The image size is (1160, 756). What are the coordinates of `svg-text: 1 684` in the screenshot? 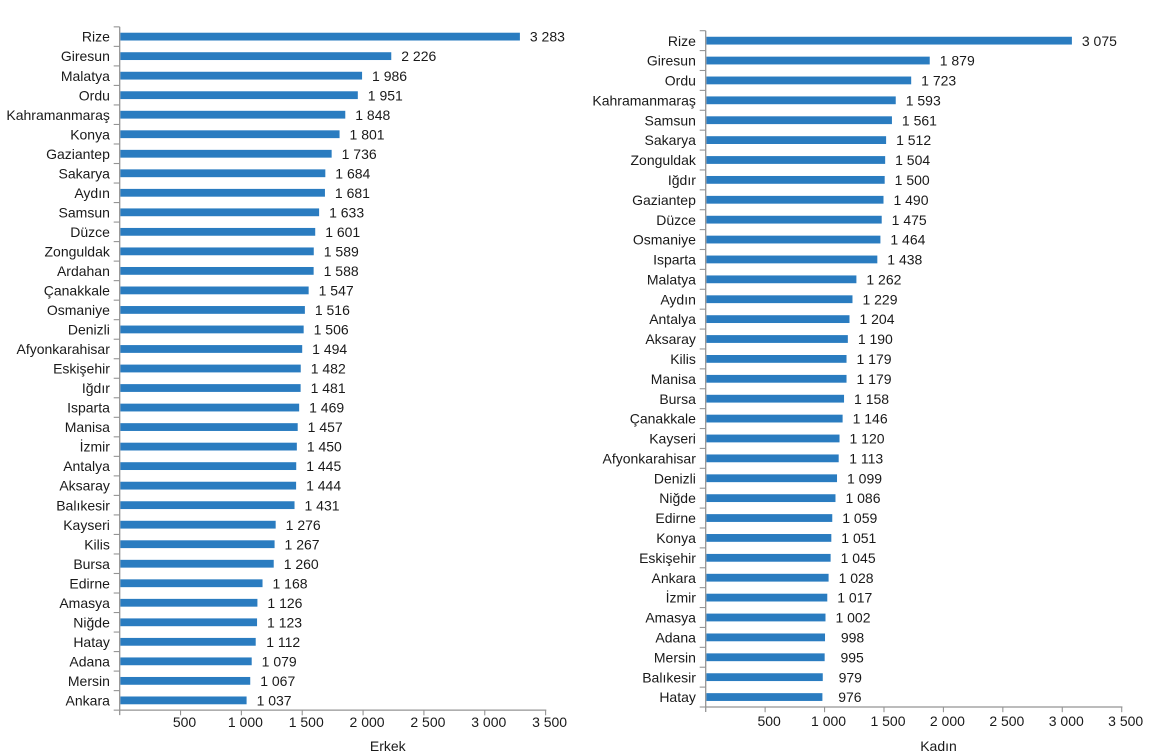 It's located at (352, 173).